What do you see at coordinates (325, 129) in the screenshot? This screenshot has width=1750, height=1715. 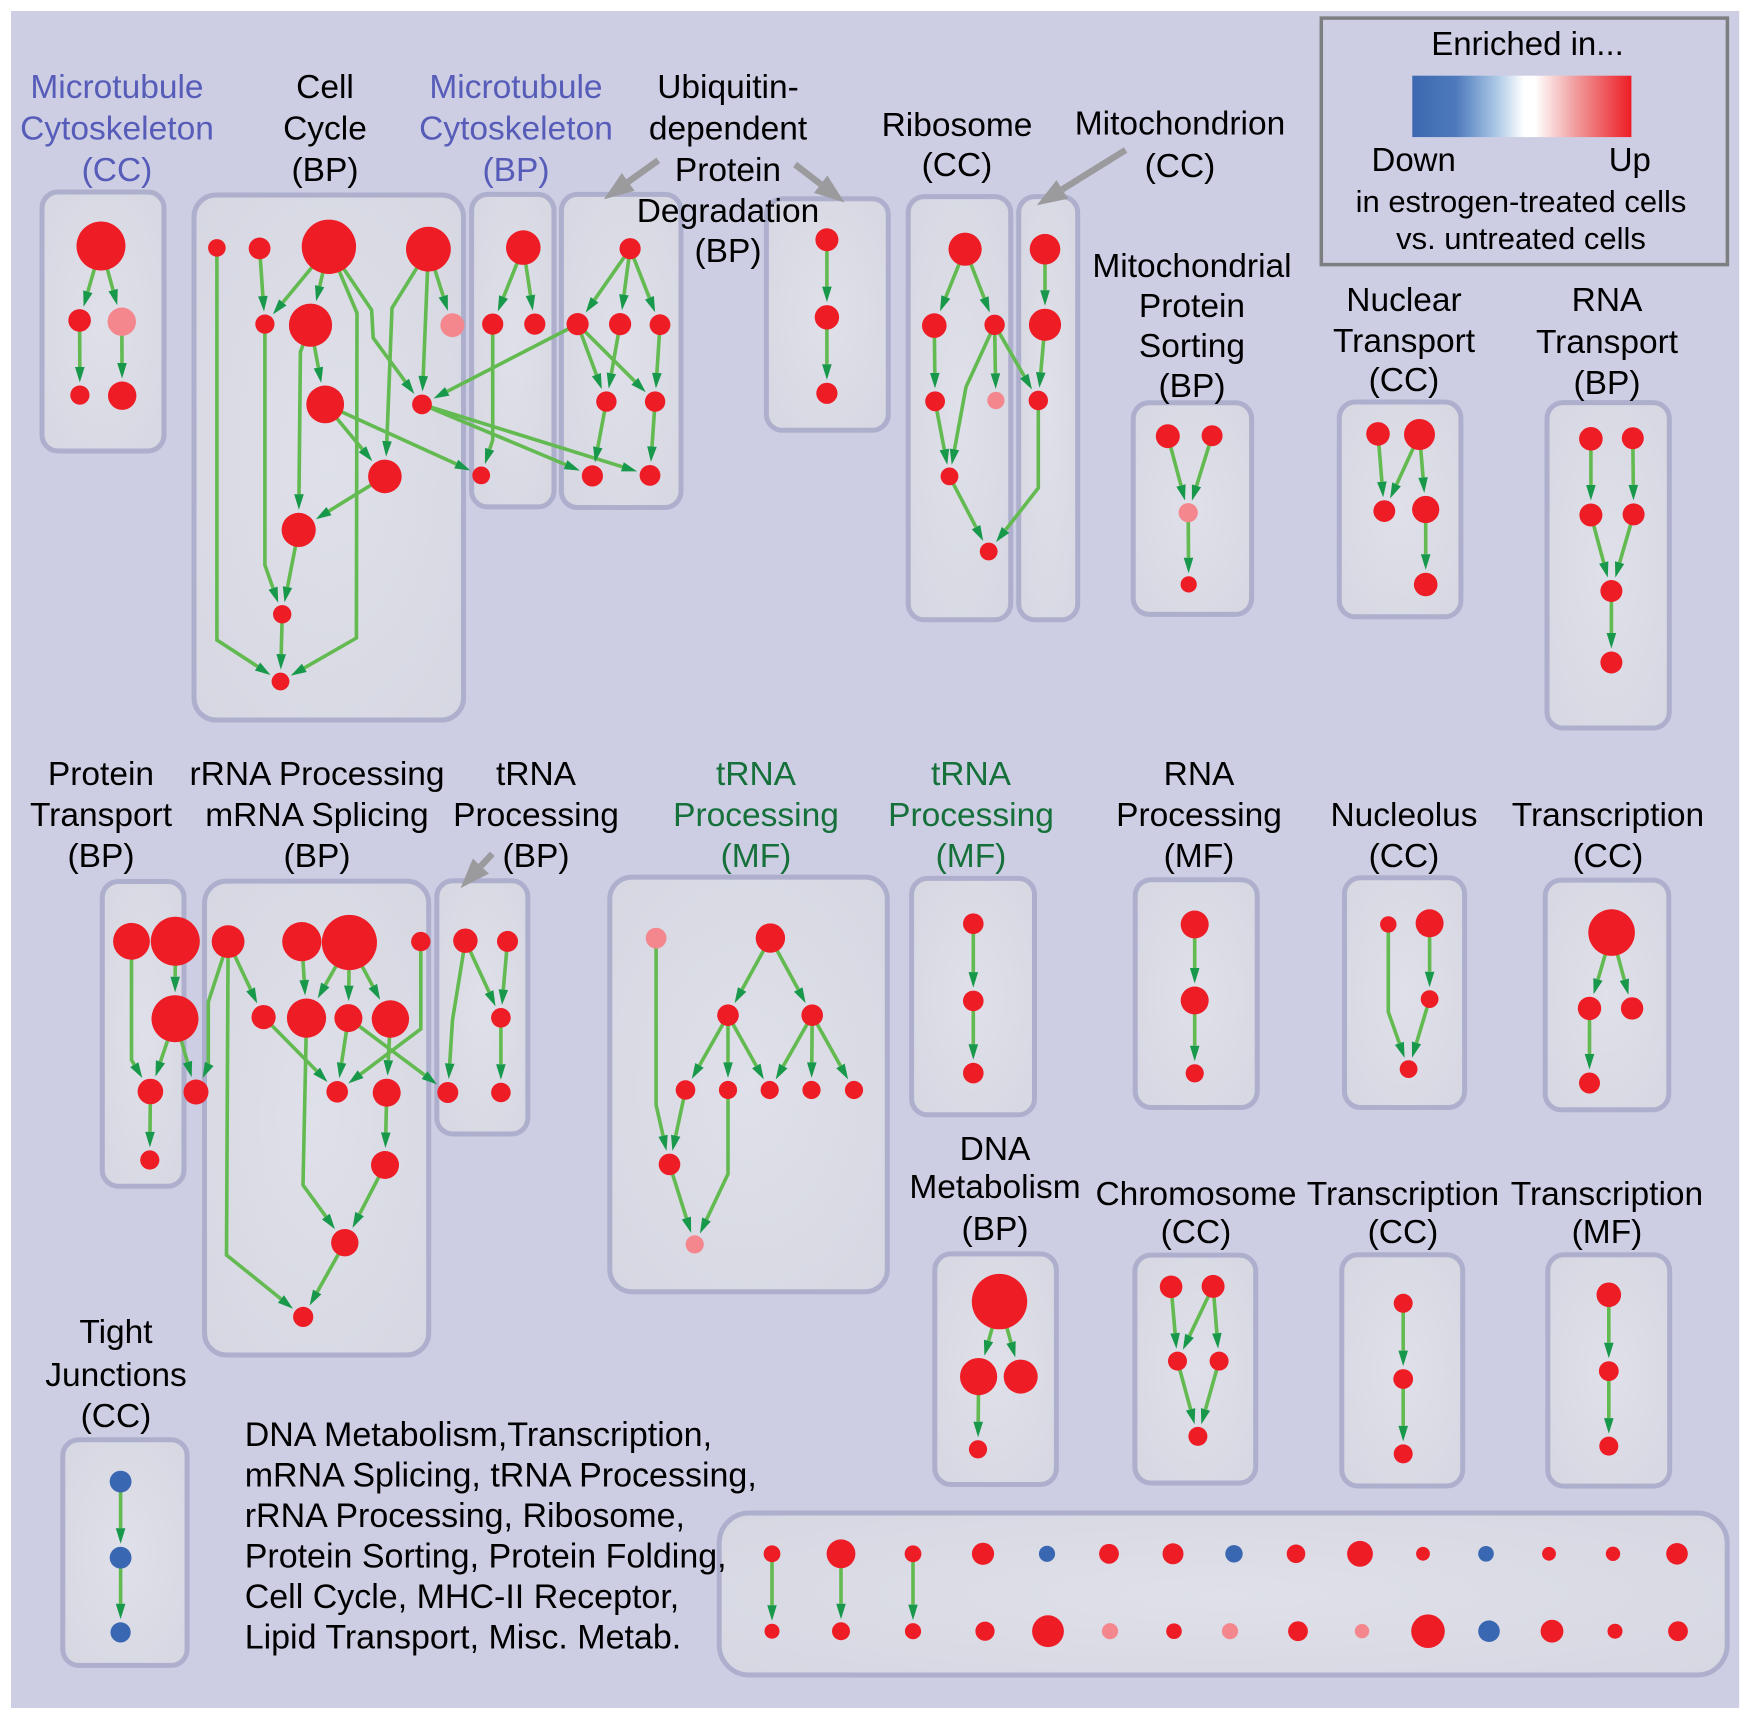 I see `svg-text: Cycle` at bounding box center [325, 129].